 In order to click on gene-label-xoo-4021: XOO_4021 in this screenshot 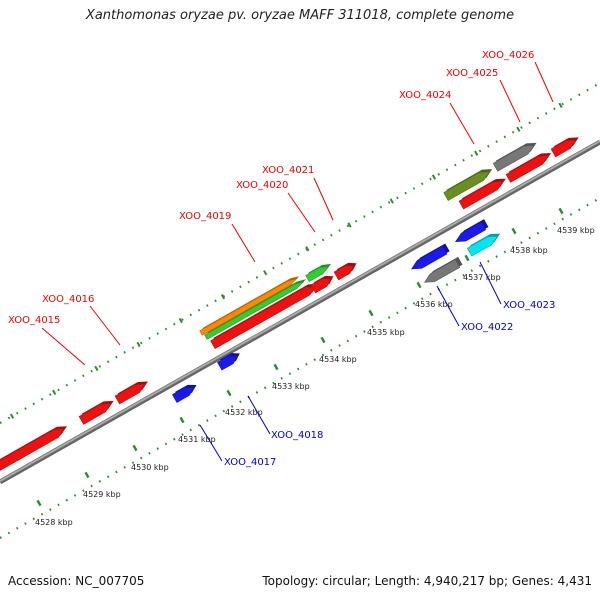, I will do `click(288, 170)`.